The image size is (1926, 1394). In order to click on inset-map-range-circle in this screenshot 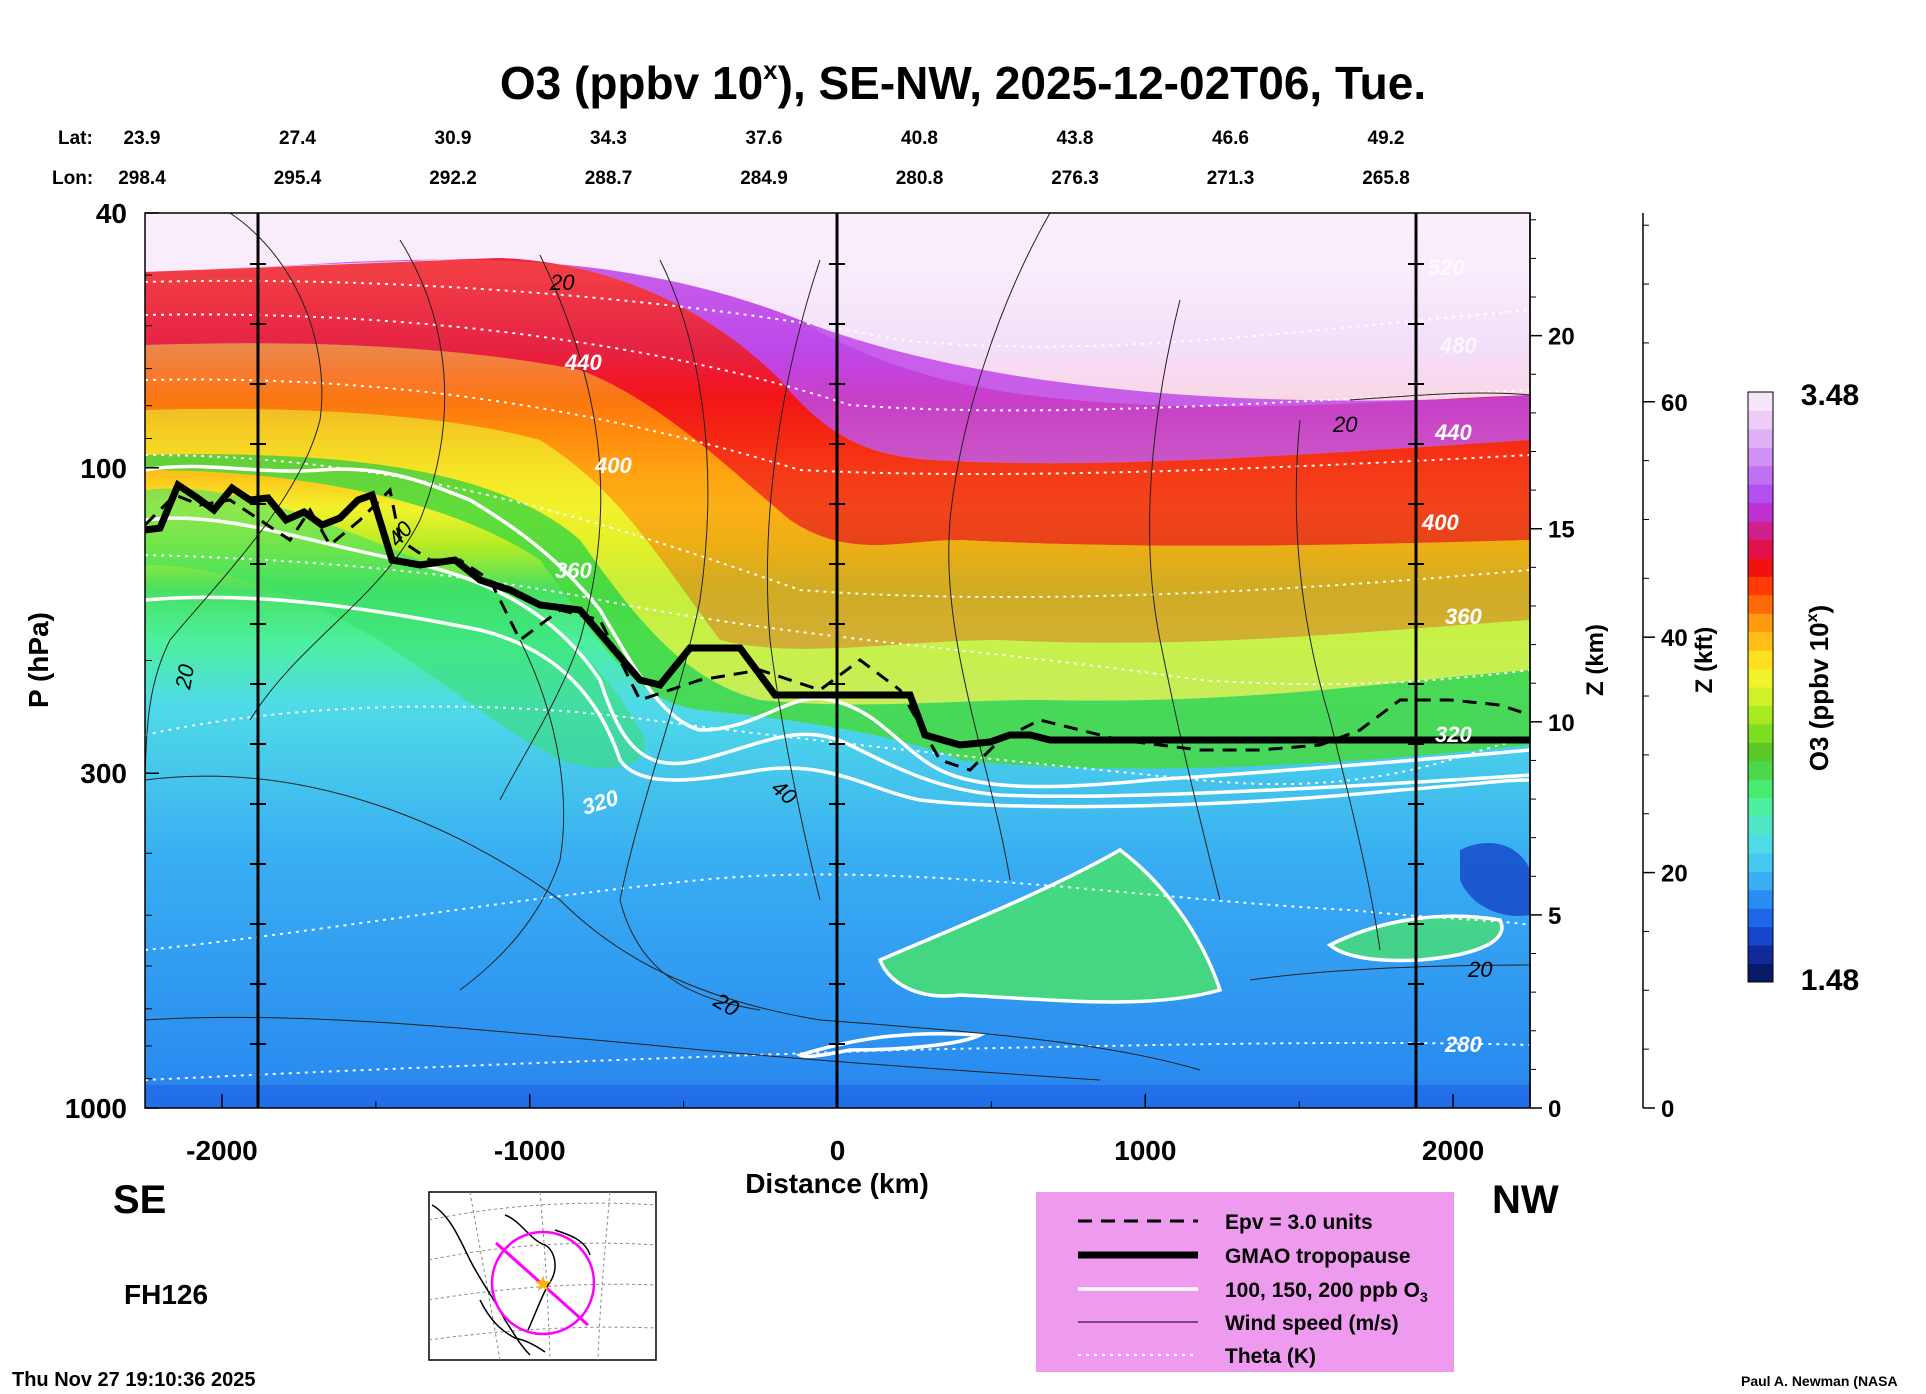, I will do `click(543, 1283)`.